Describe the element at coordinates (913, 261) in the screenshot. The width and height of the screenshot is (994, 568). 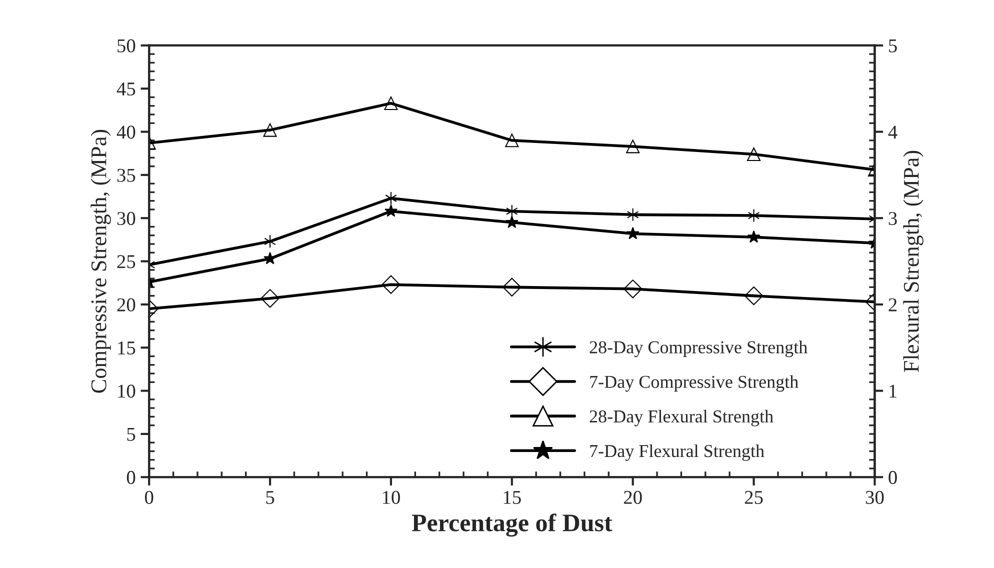
I see `y2-axis-title: Flexural Strength, (MPa)` at that location.